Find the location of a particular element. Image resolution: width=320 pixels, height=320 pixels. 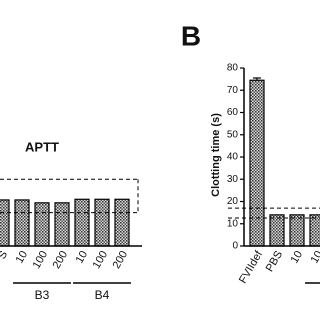

panel-label: B is located at coordinates (191, 35).